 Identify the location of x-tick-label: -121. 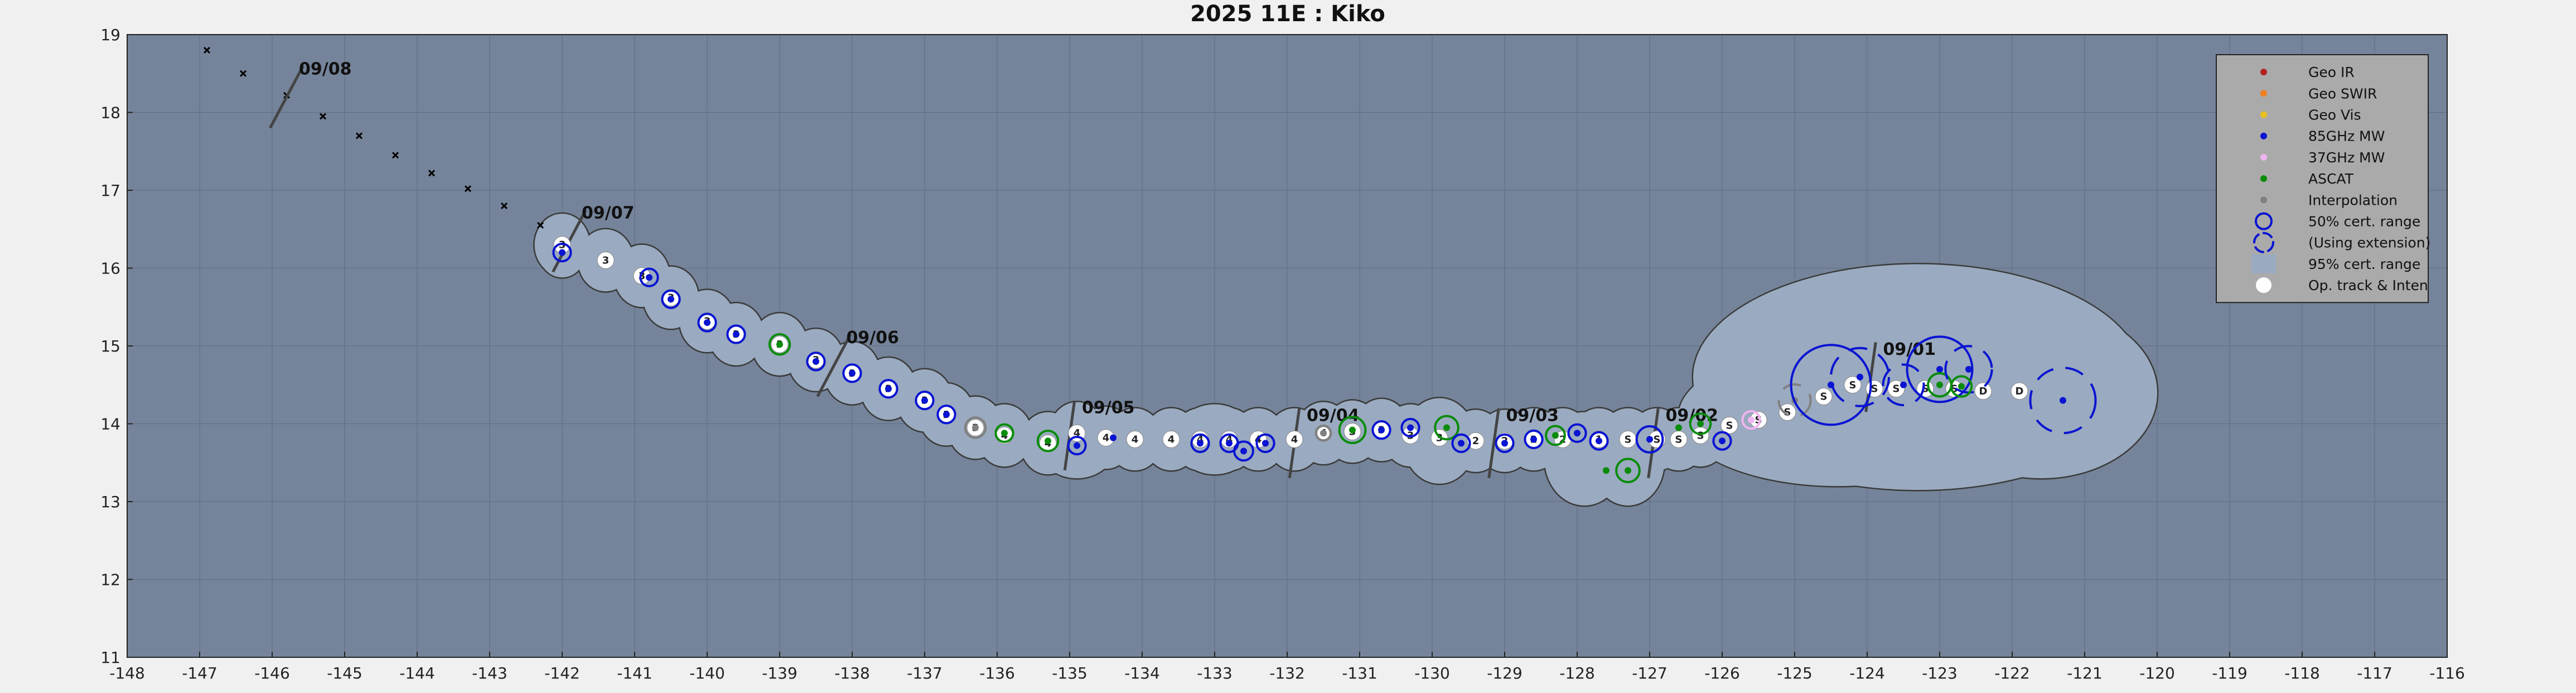
(2085, 673).